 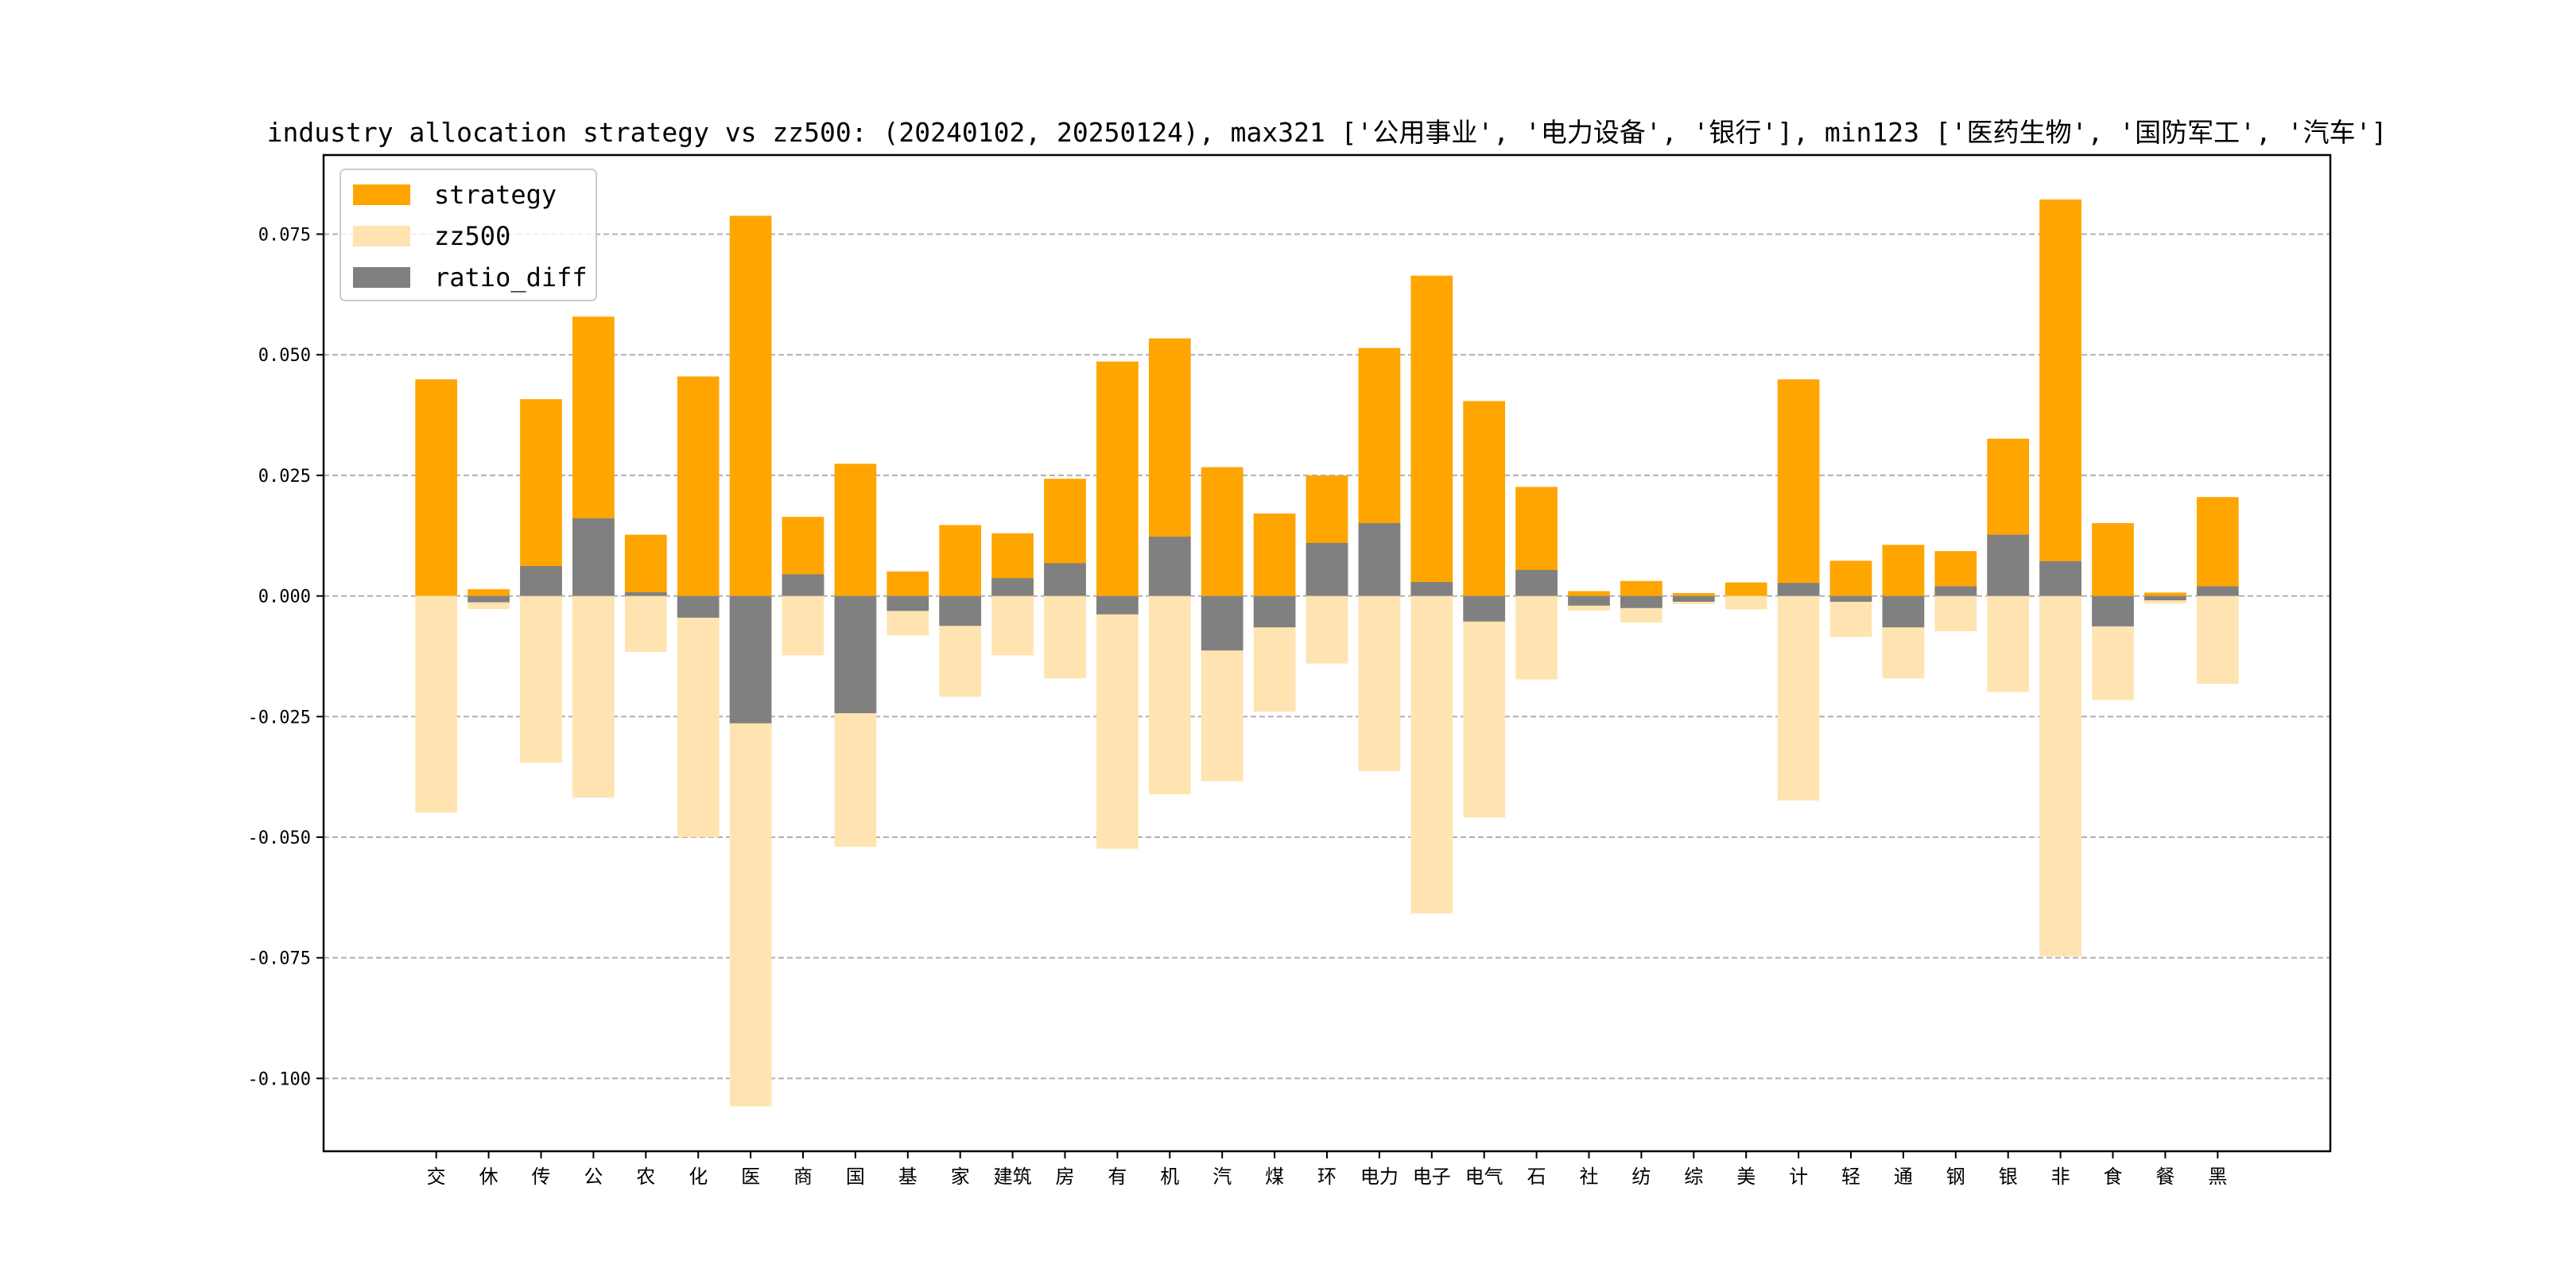 I want to click on x-tick-label: 通, so click(x=1904, y=1177).